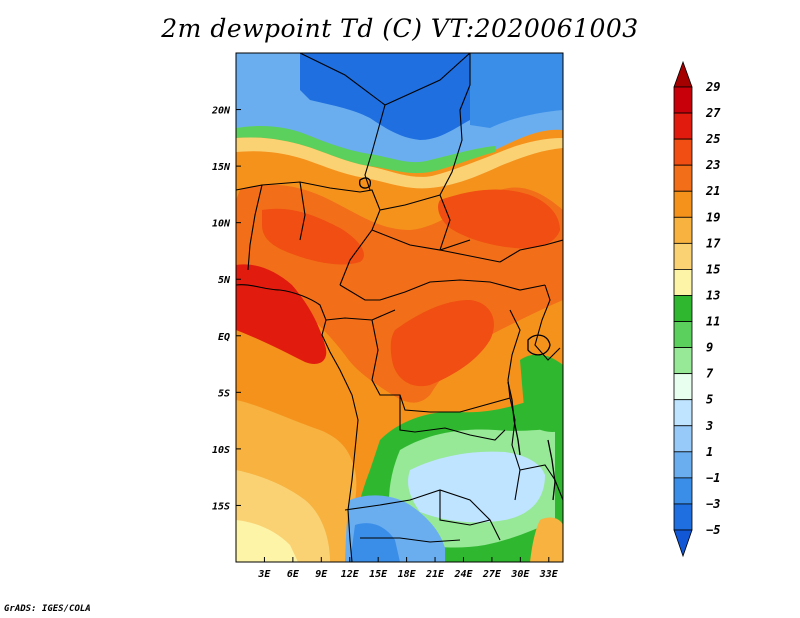 The width and height of the screenshot is (800, 618). I want to click on lat-tick-label: 5N, so click(224, 280).